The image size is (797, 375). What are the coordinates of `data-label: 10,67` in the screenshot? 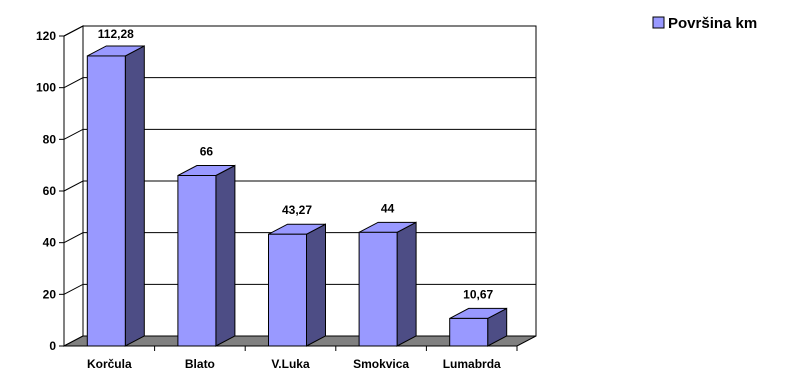 It's located at (478, 294).